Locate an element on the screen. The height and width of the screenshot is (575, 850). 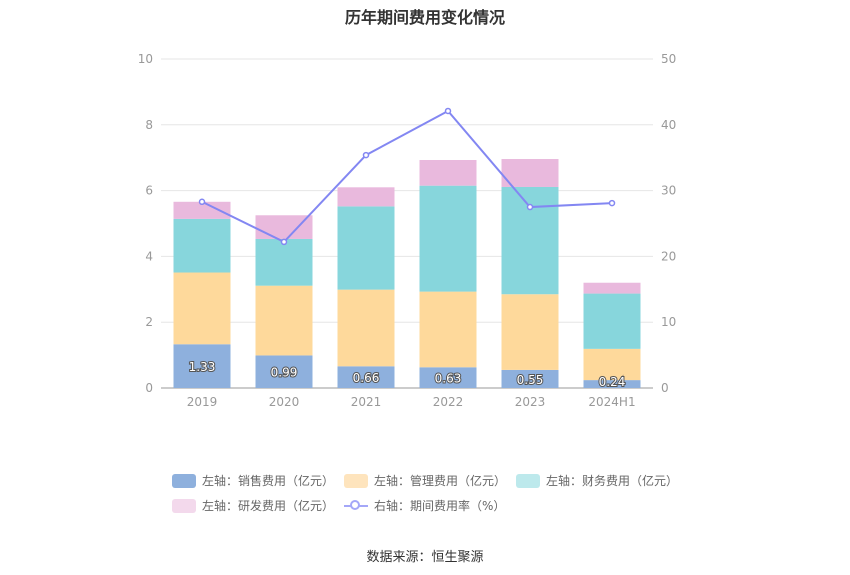
x-axis-tick-label: 2022 is located at coordinates (448, 402).